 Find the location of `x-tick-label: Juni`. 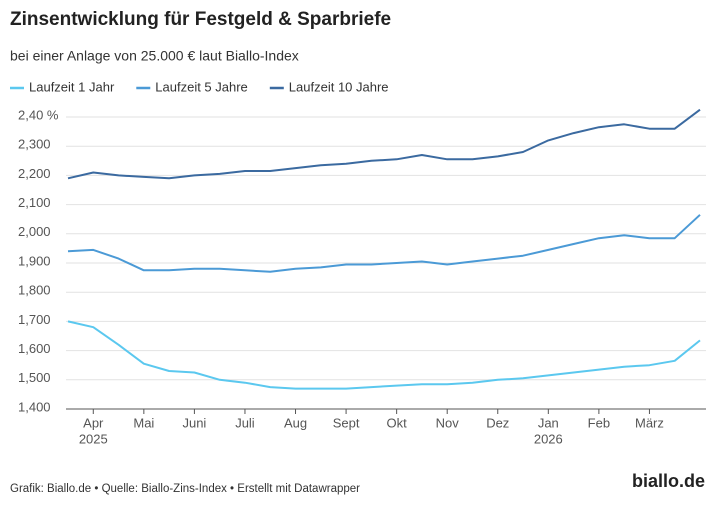

x-tick-label: Juni is located at coordinates (194, 422).